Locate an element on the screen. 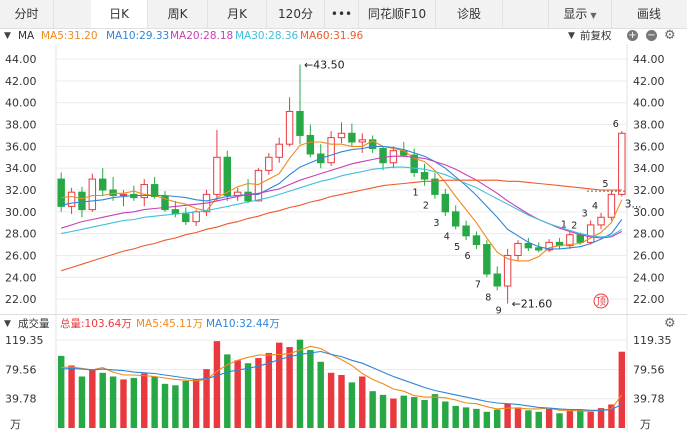 The image size is (687, 432). top-signal-badge-label: 顶 is located at coordinates (601, 302).